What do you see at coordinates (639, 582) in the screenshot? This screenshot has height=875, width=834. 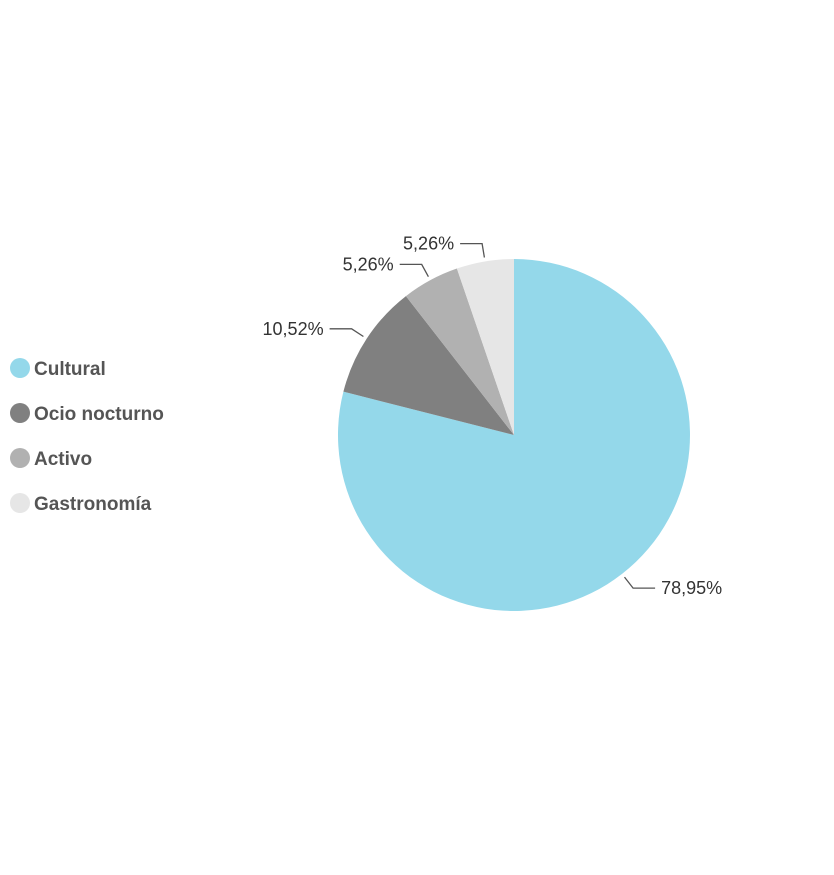 I see `leader-line-cultural` at bounding box center [639, 582].